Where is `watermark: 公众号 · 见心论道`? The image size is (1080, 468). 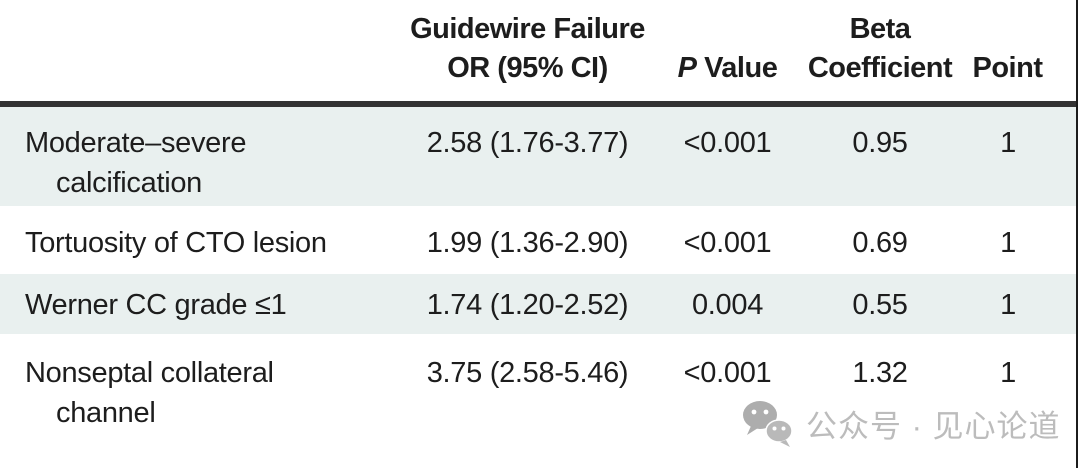 watermark: 公众号 · 见心论道 is located at coordinates (901, 423).